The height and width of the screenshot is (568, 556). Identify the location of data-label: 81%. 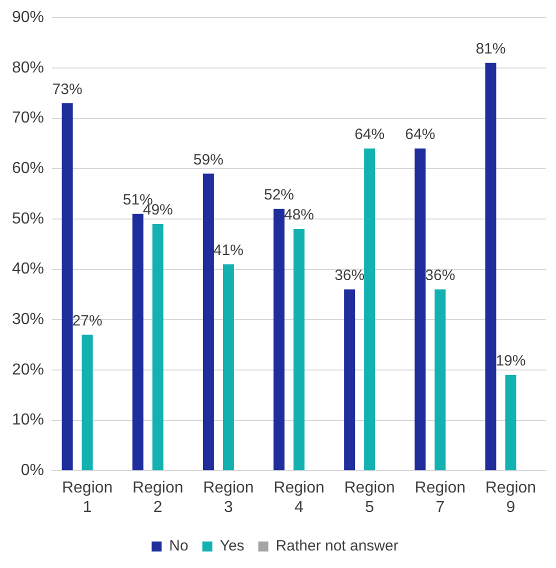
(491, 49).